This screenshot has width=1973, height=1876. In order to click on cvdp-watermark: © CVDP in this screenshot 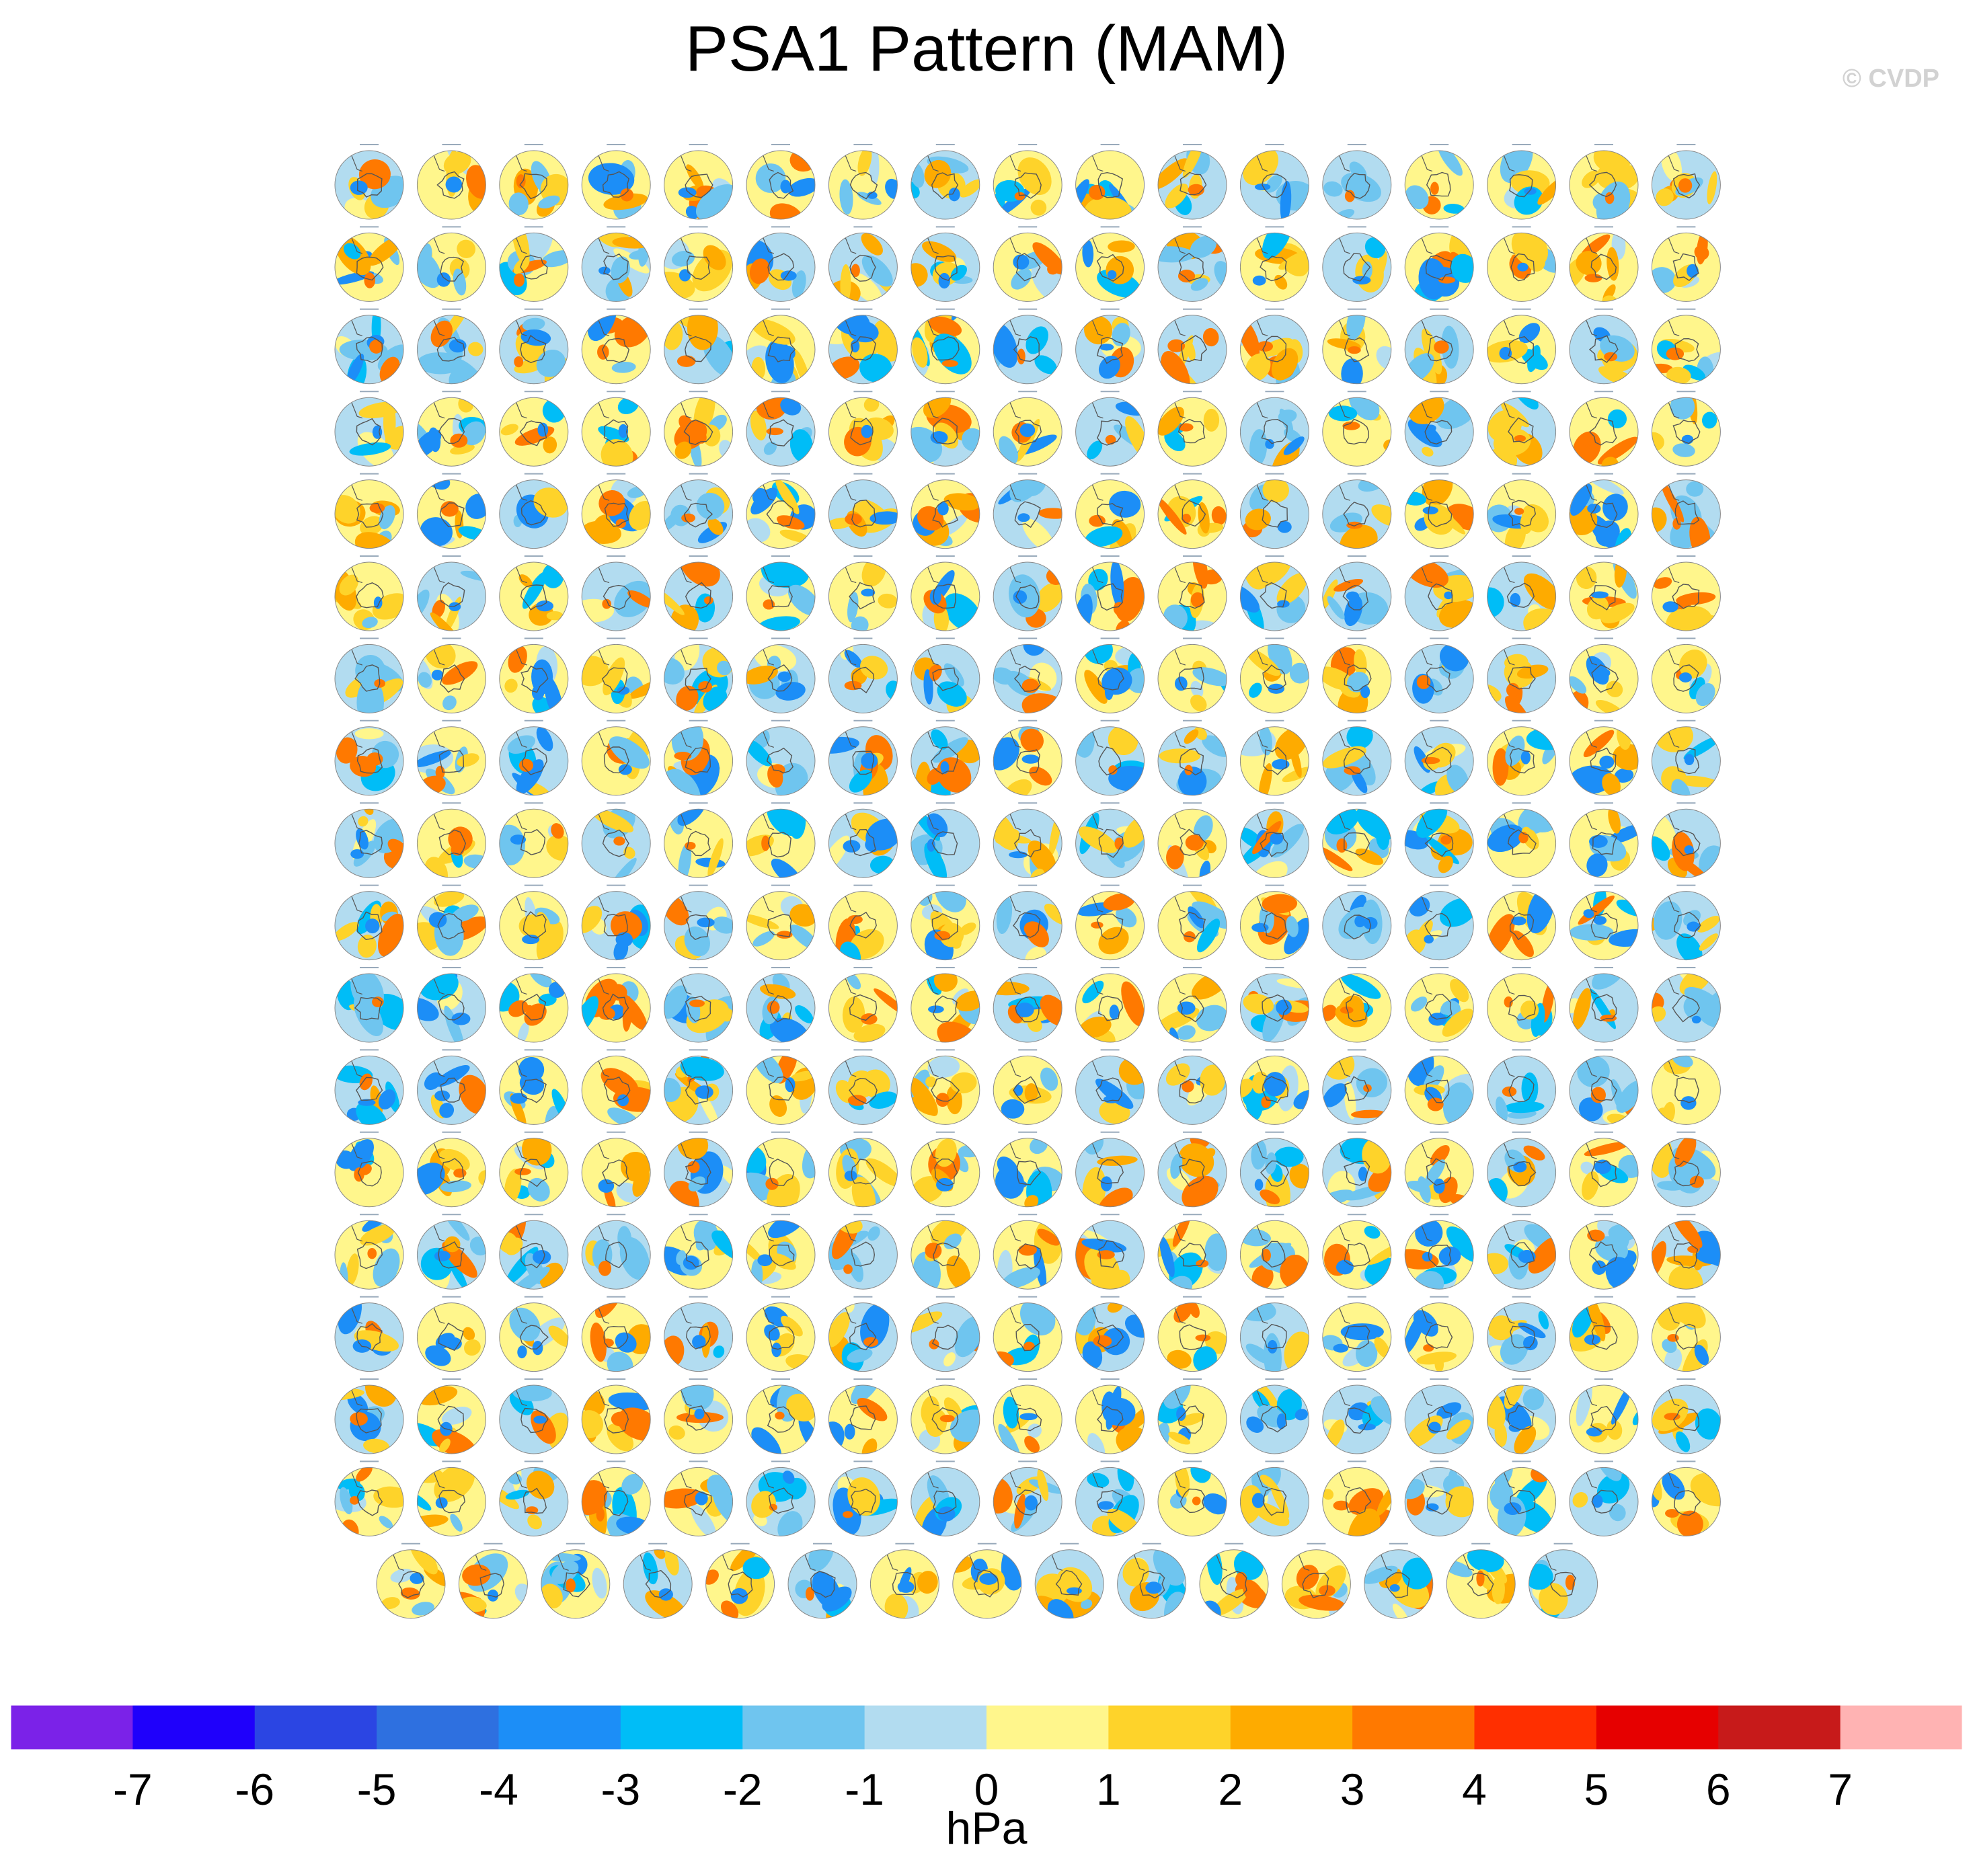, I will do `click(1890, 79)`.